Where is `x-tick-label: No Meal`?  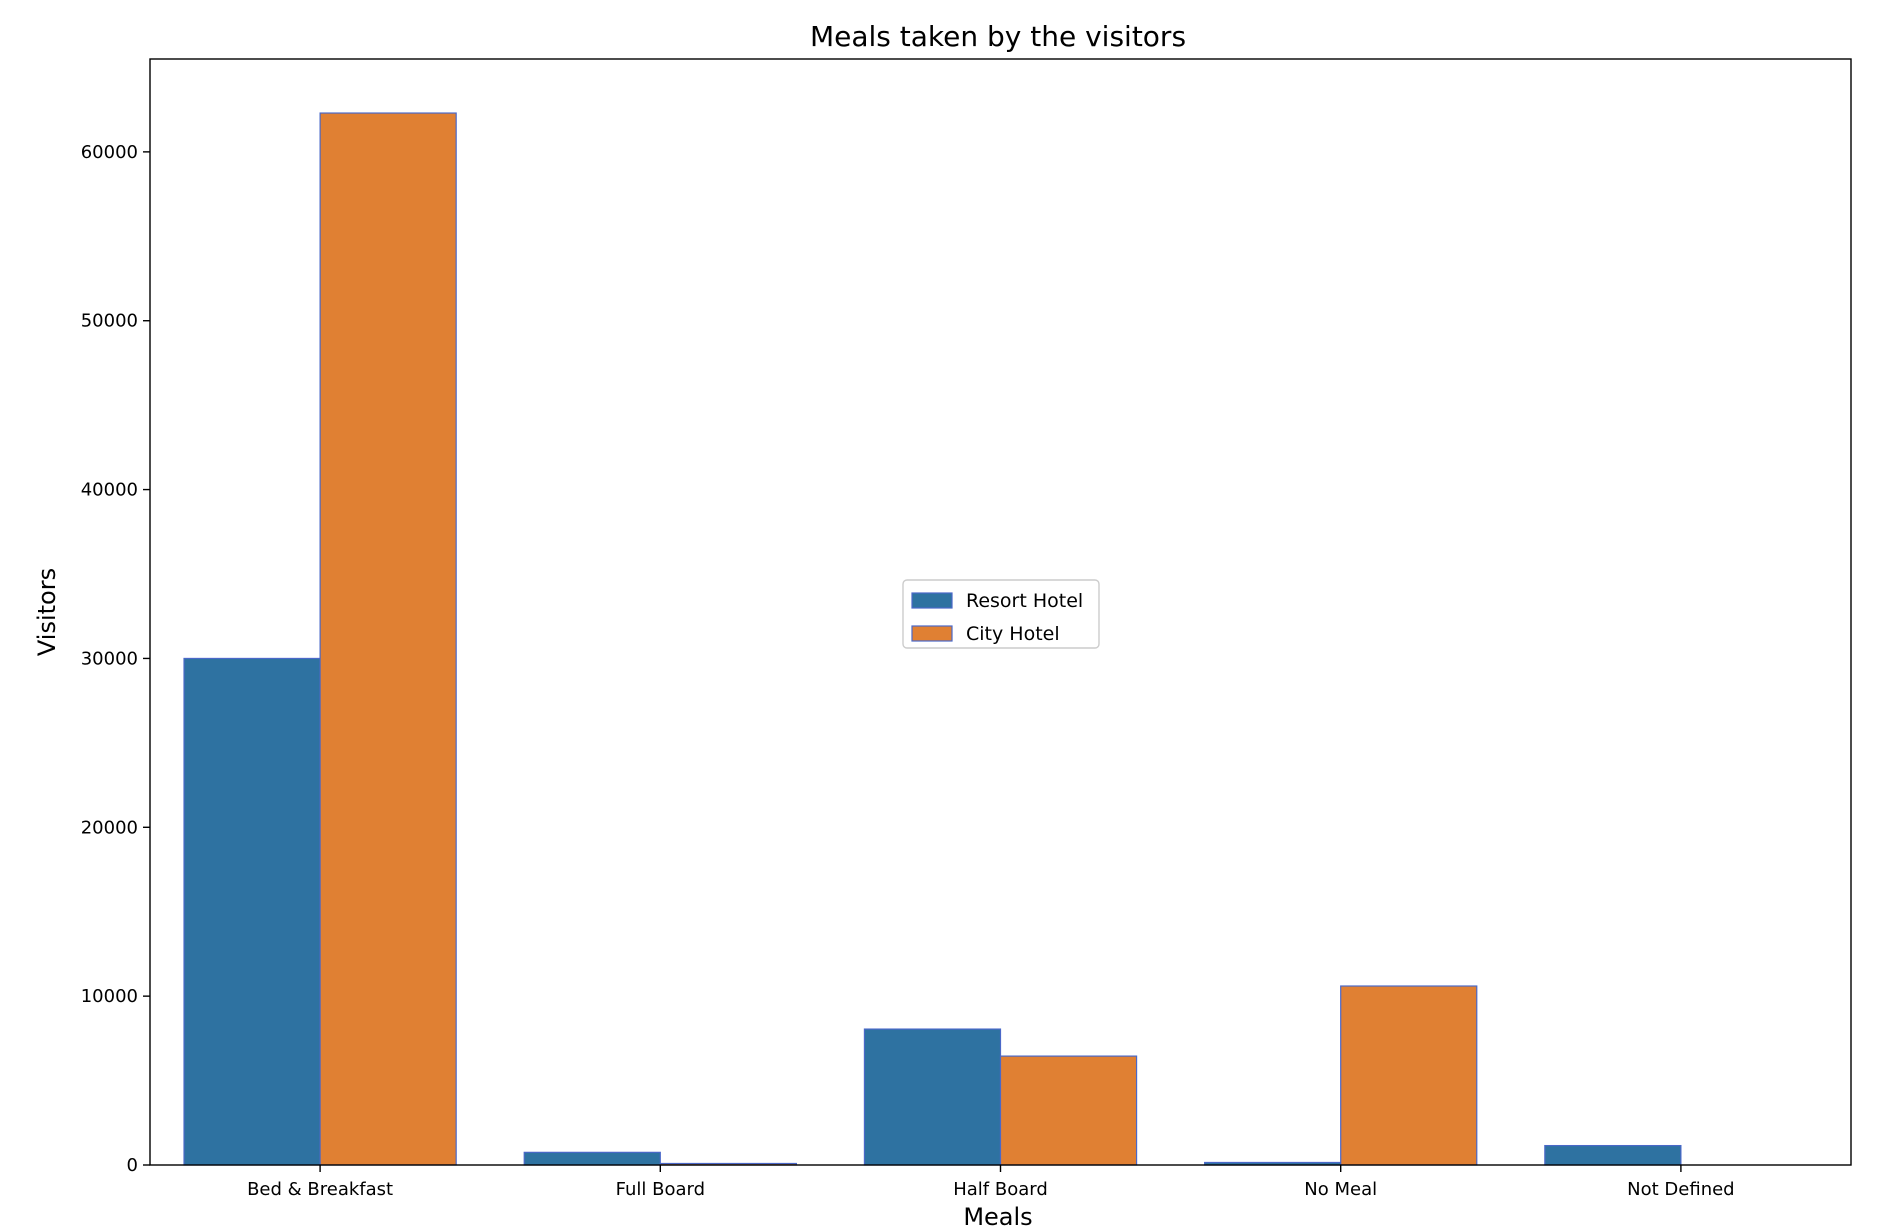
x-tick-label: No Meal is located at coordinates (1340, 1189).